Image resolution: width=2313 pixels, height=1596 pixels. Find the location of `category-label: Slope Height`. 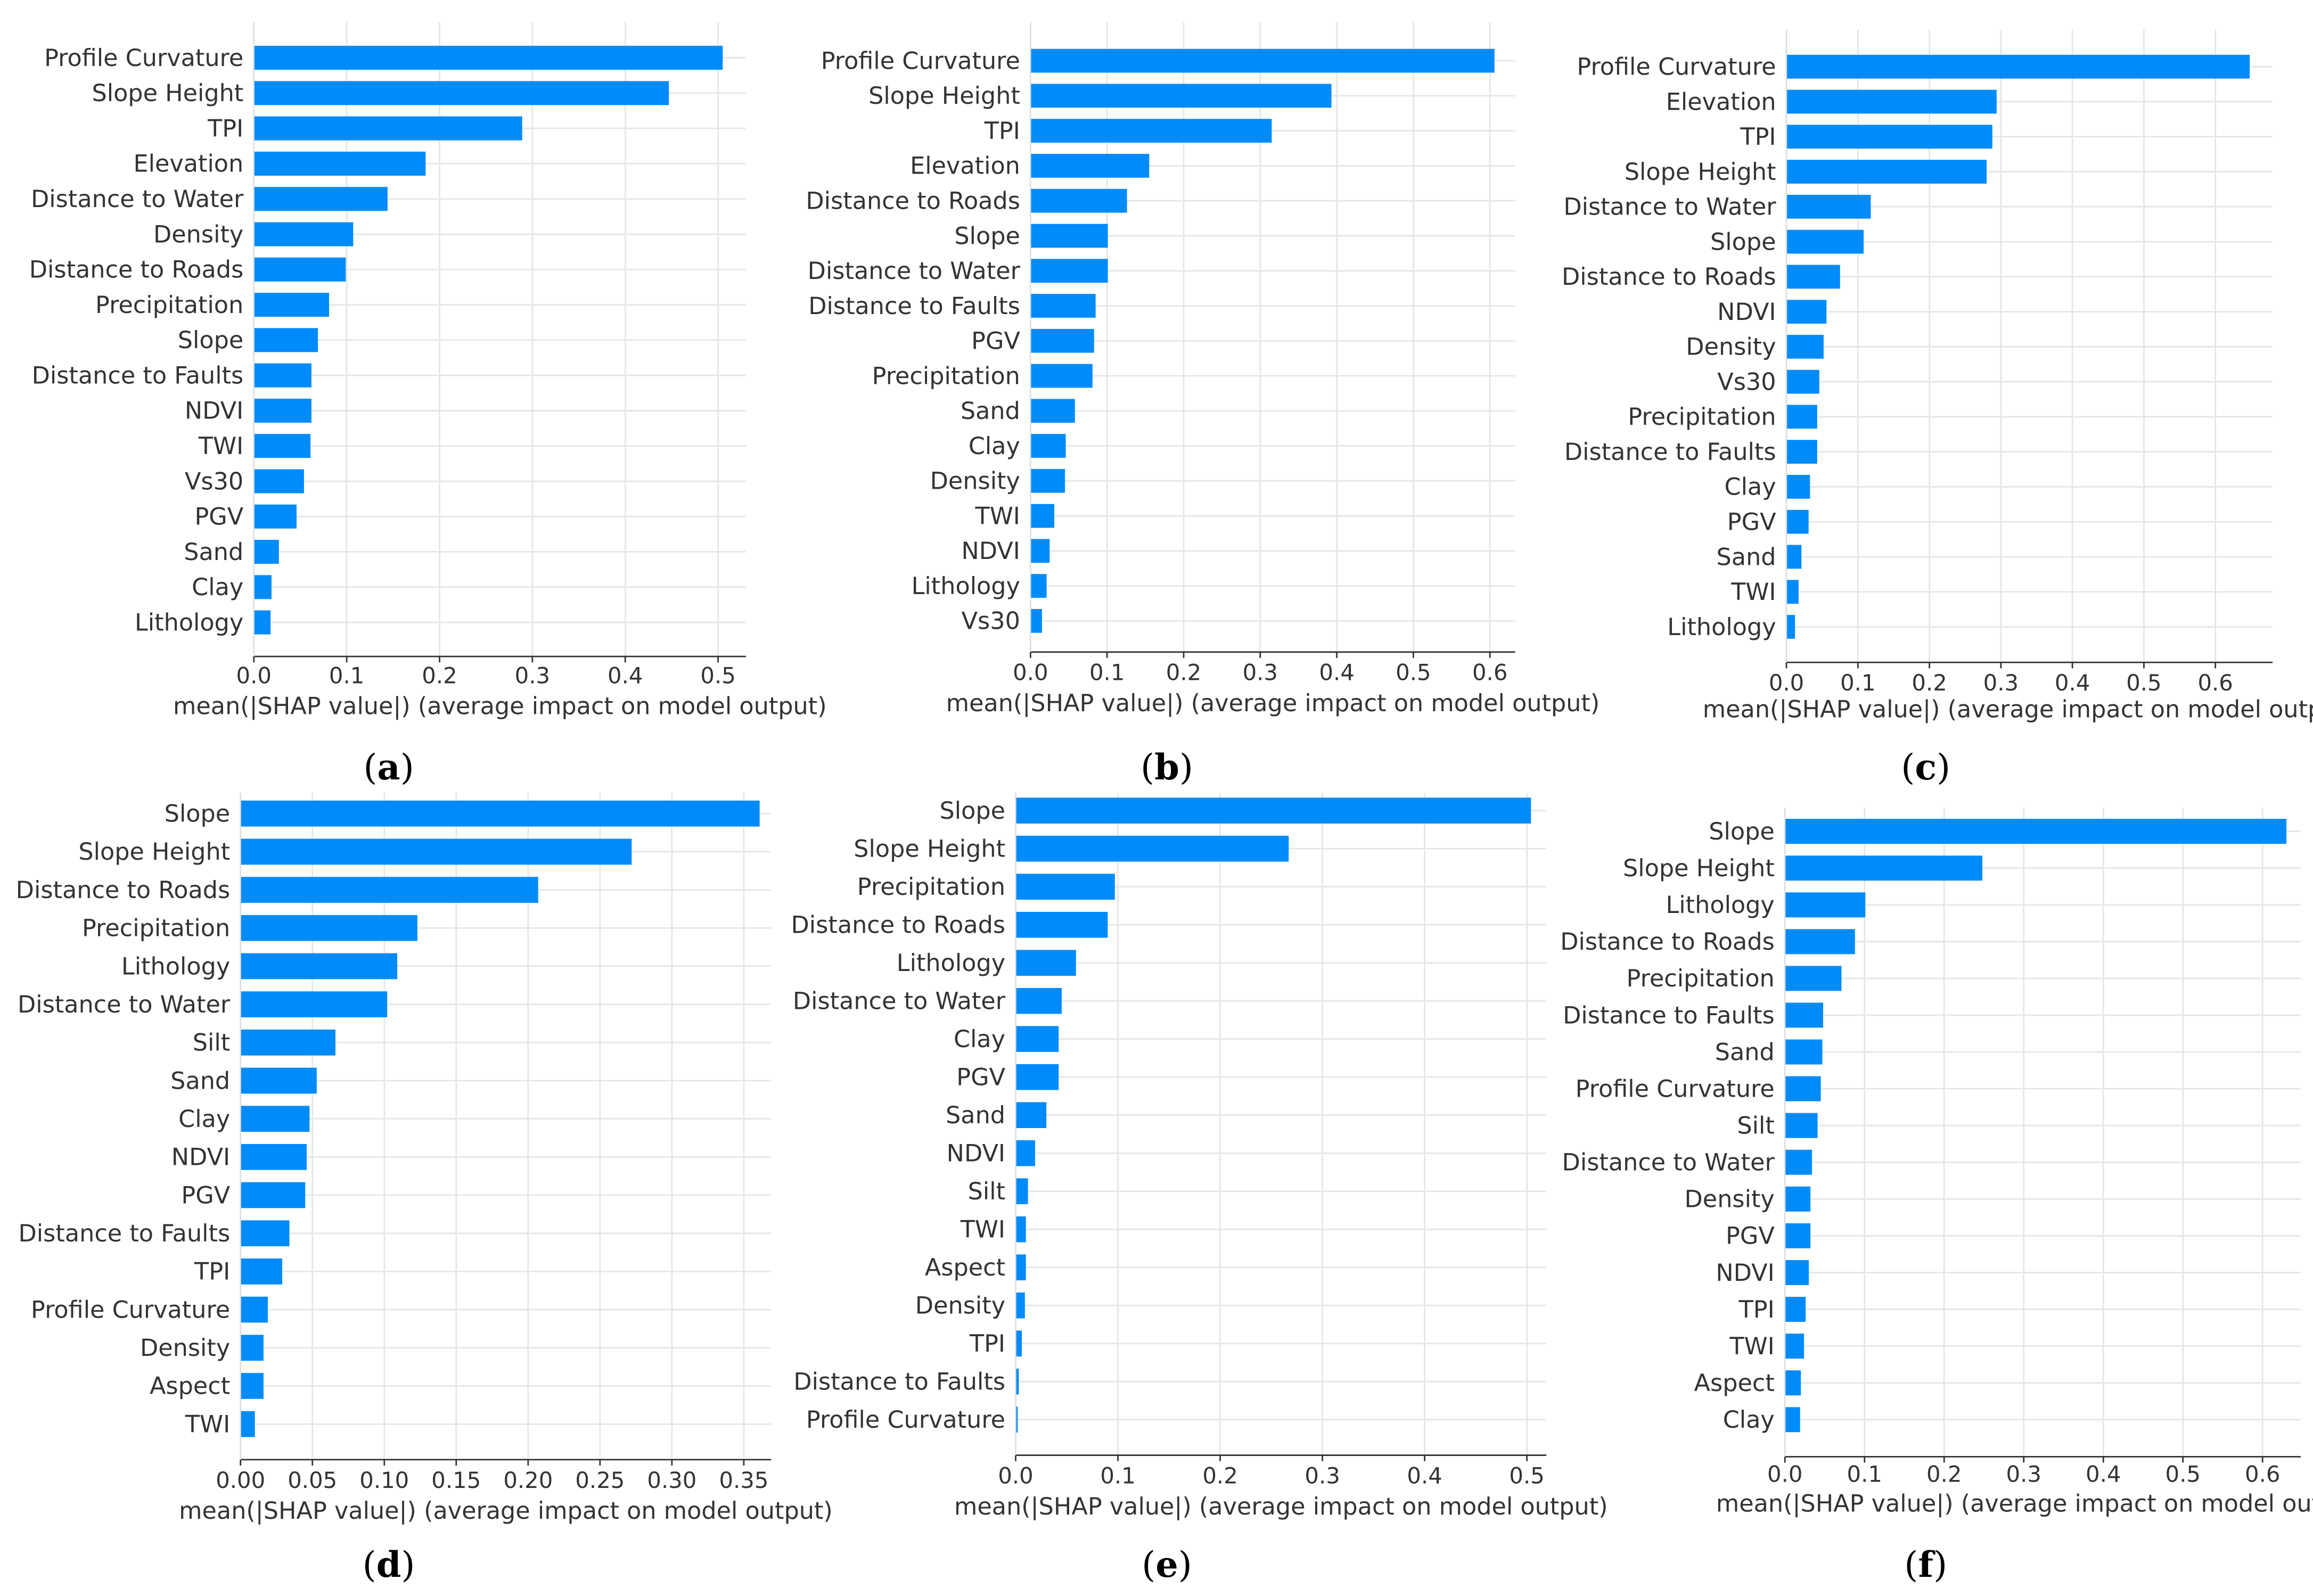

category-label: Slope Height is located at coordinates (1699, 868).